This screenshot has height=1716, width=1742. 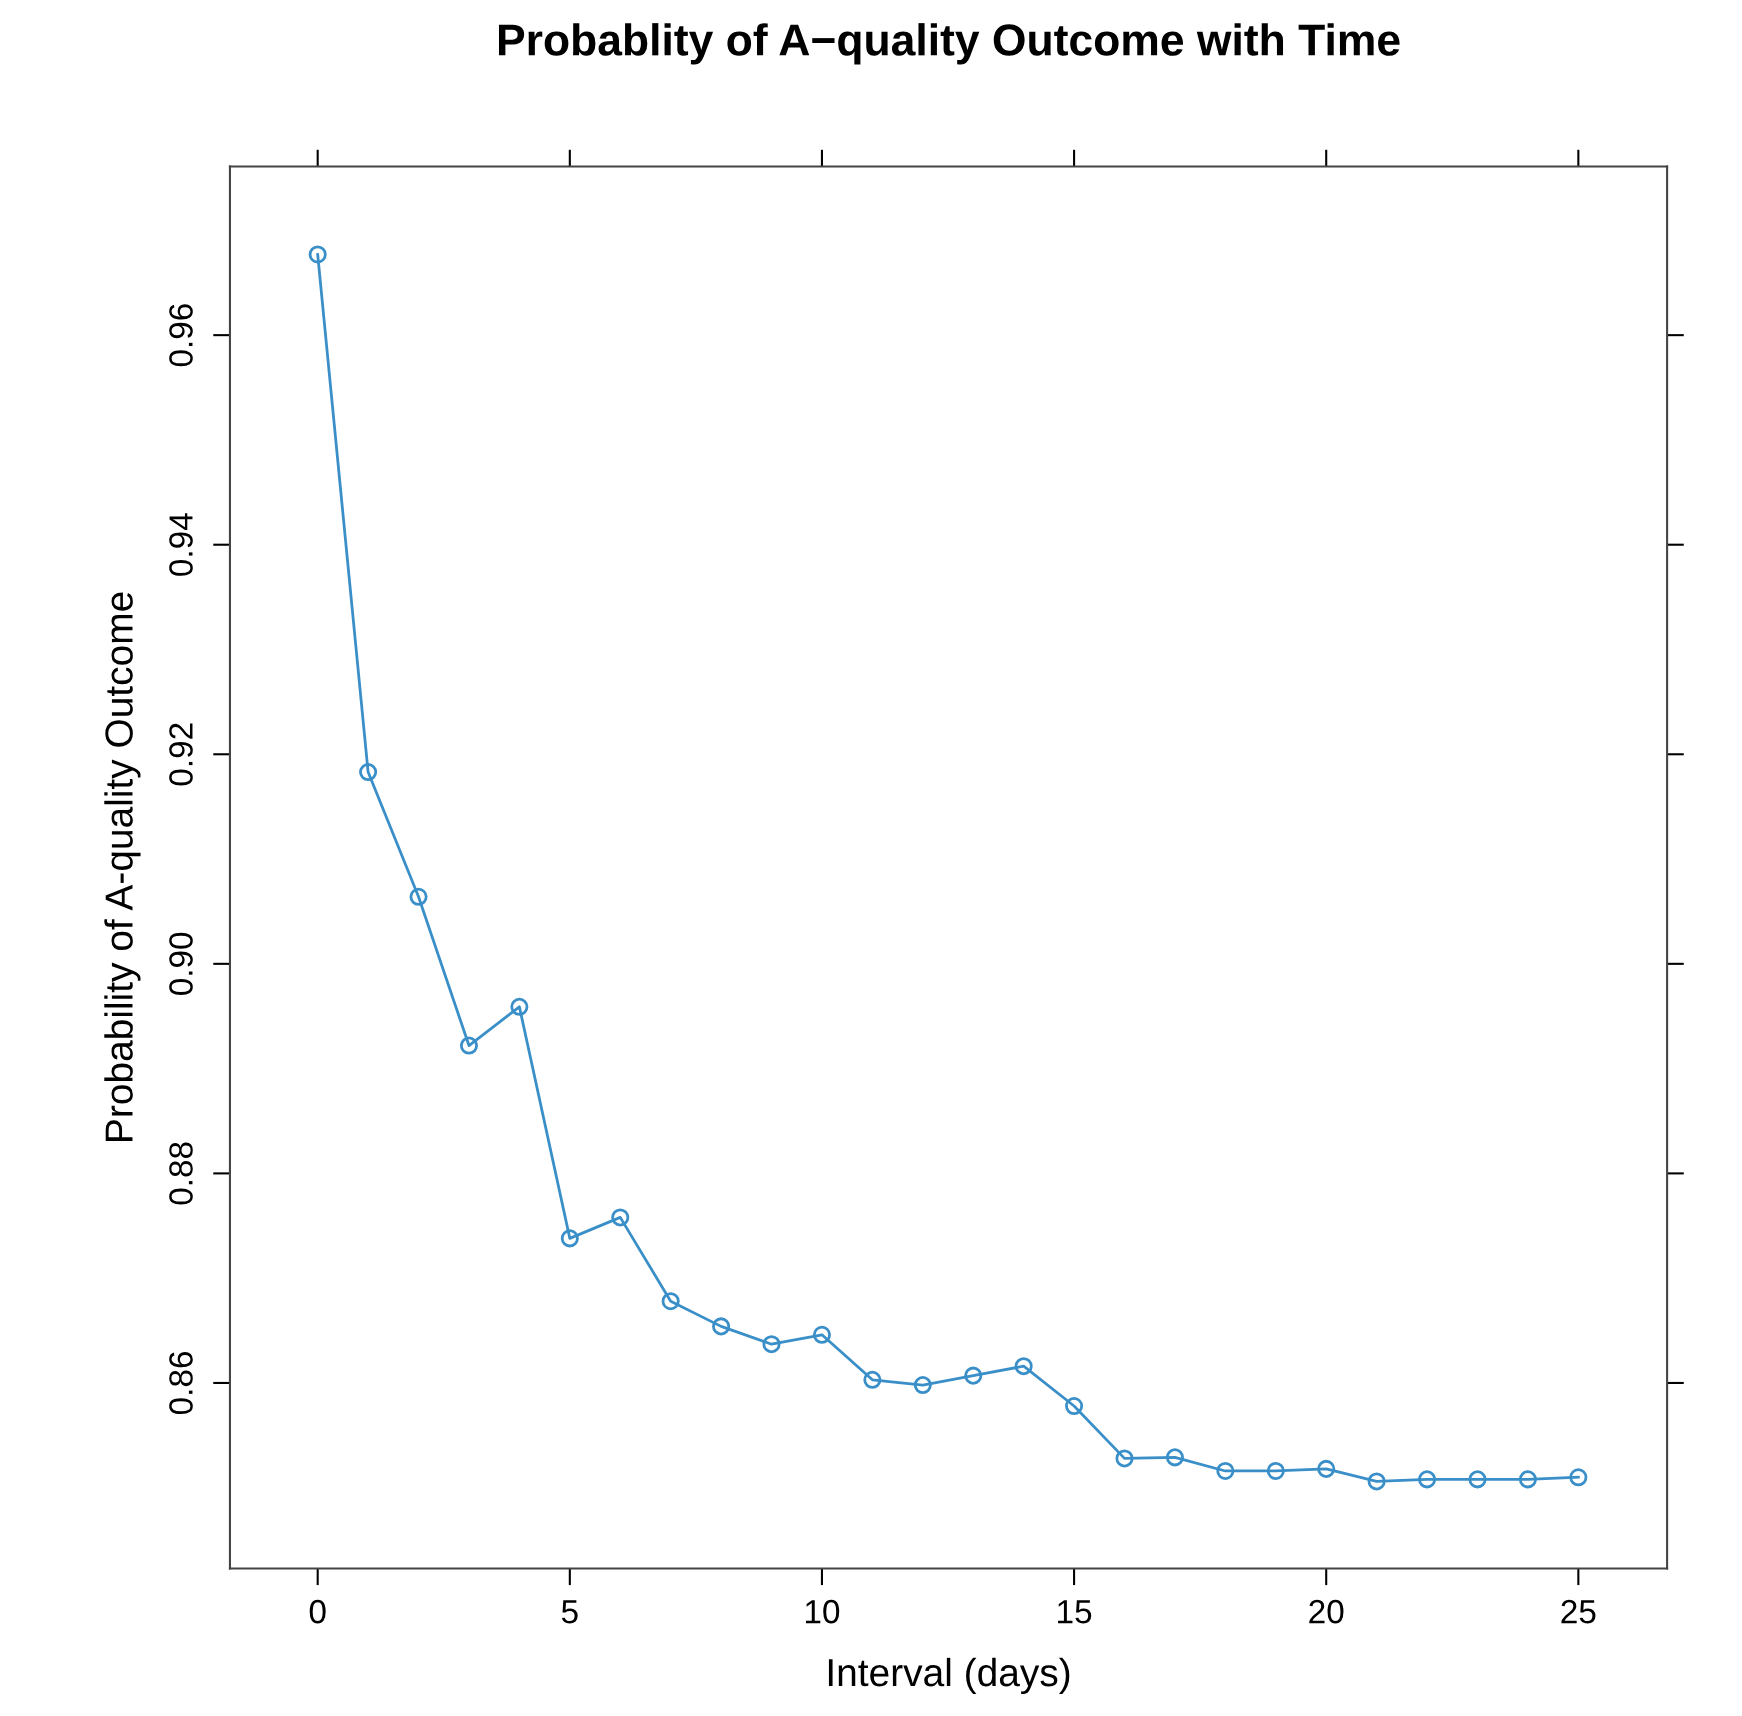 What do you see at coordinates (122, 866) in the screenshot?
I see `y-axis-title: Probability of A-quality Outcome` at bounding box center [122, 866].